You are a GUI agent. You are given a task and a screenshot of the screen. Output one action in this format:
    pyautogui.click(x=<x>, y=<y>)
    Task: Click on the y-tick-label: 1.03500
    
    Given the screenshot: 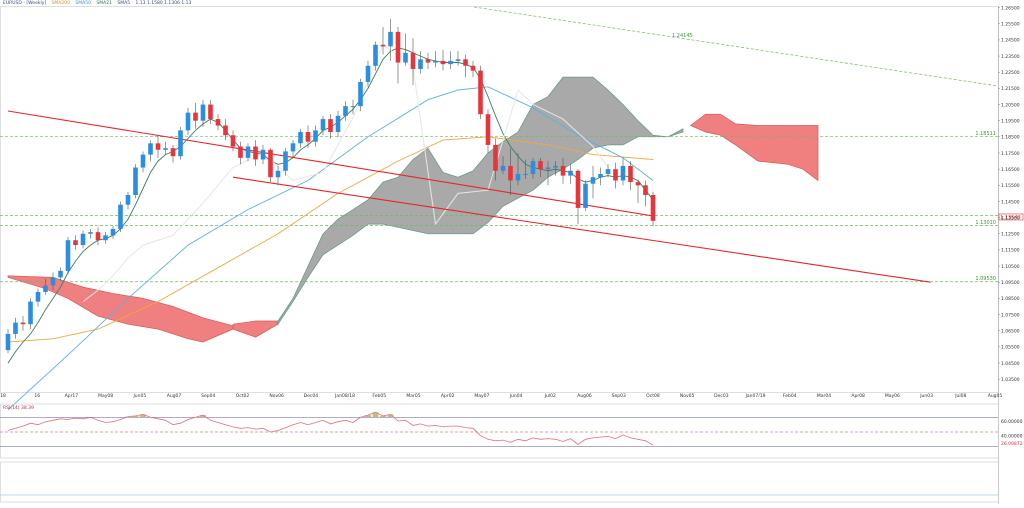 What is the action you would take?
    pyautogui.click(x=1010, y=380)
    